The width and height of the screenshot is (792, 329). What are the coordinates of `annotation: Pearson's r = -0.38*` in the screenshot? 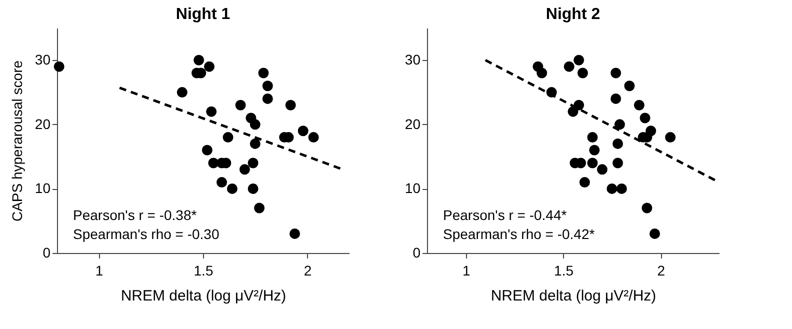 It's located at (135, 215).